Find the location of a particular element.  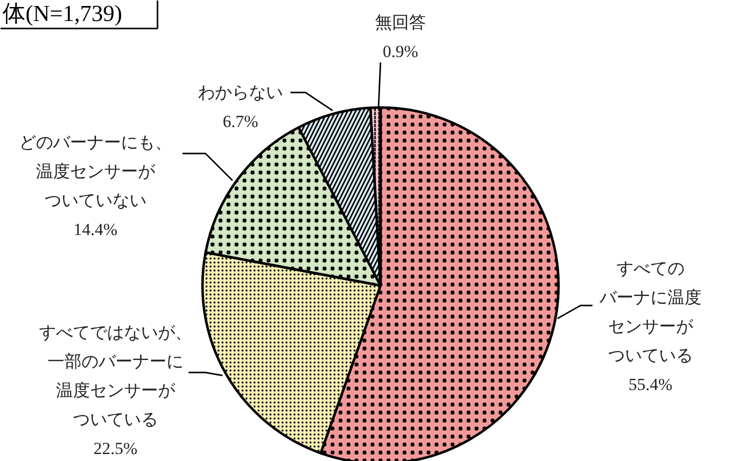

slice-label: 無回答 is located at coordinates (400, 22).